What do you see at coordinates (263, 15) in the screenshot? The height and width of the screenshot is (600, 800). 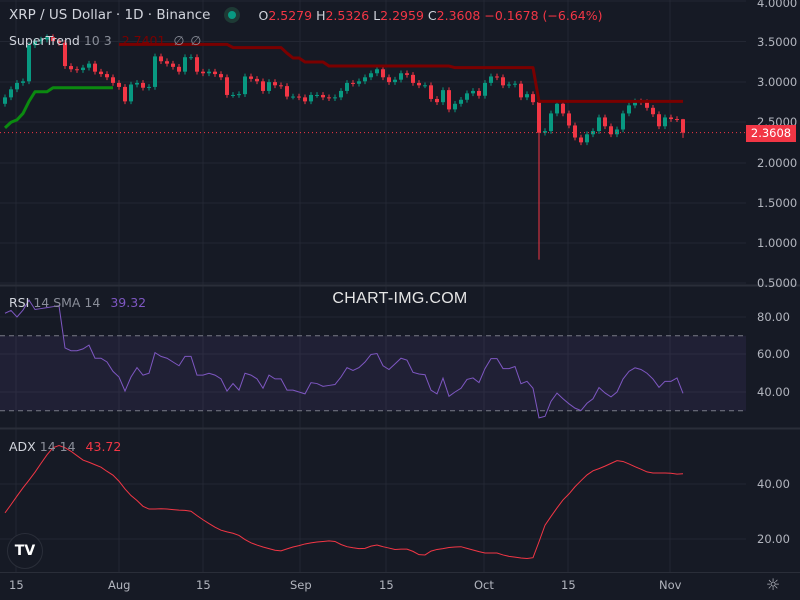 I see `open-label: O` at bounding box center [263, 15].